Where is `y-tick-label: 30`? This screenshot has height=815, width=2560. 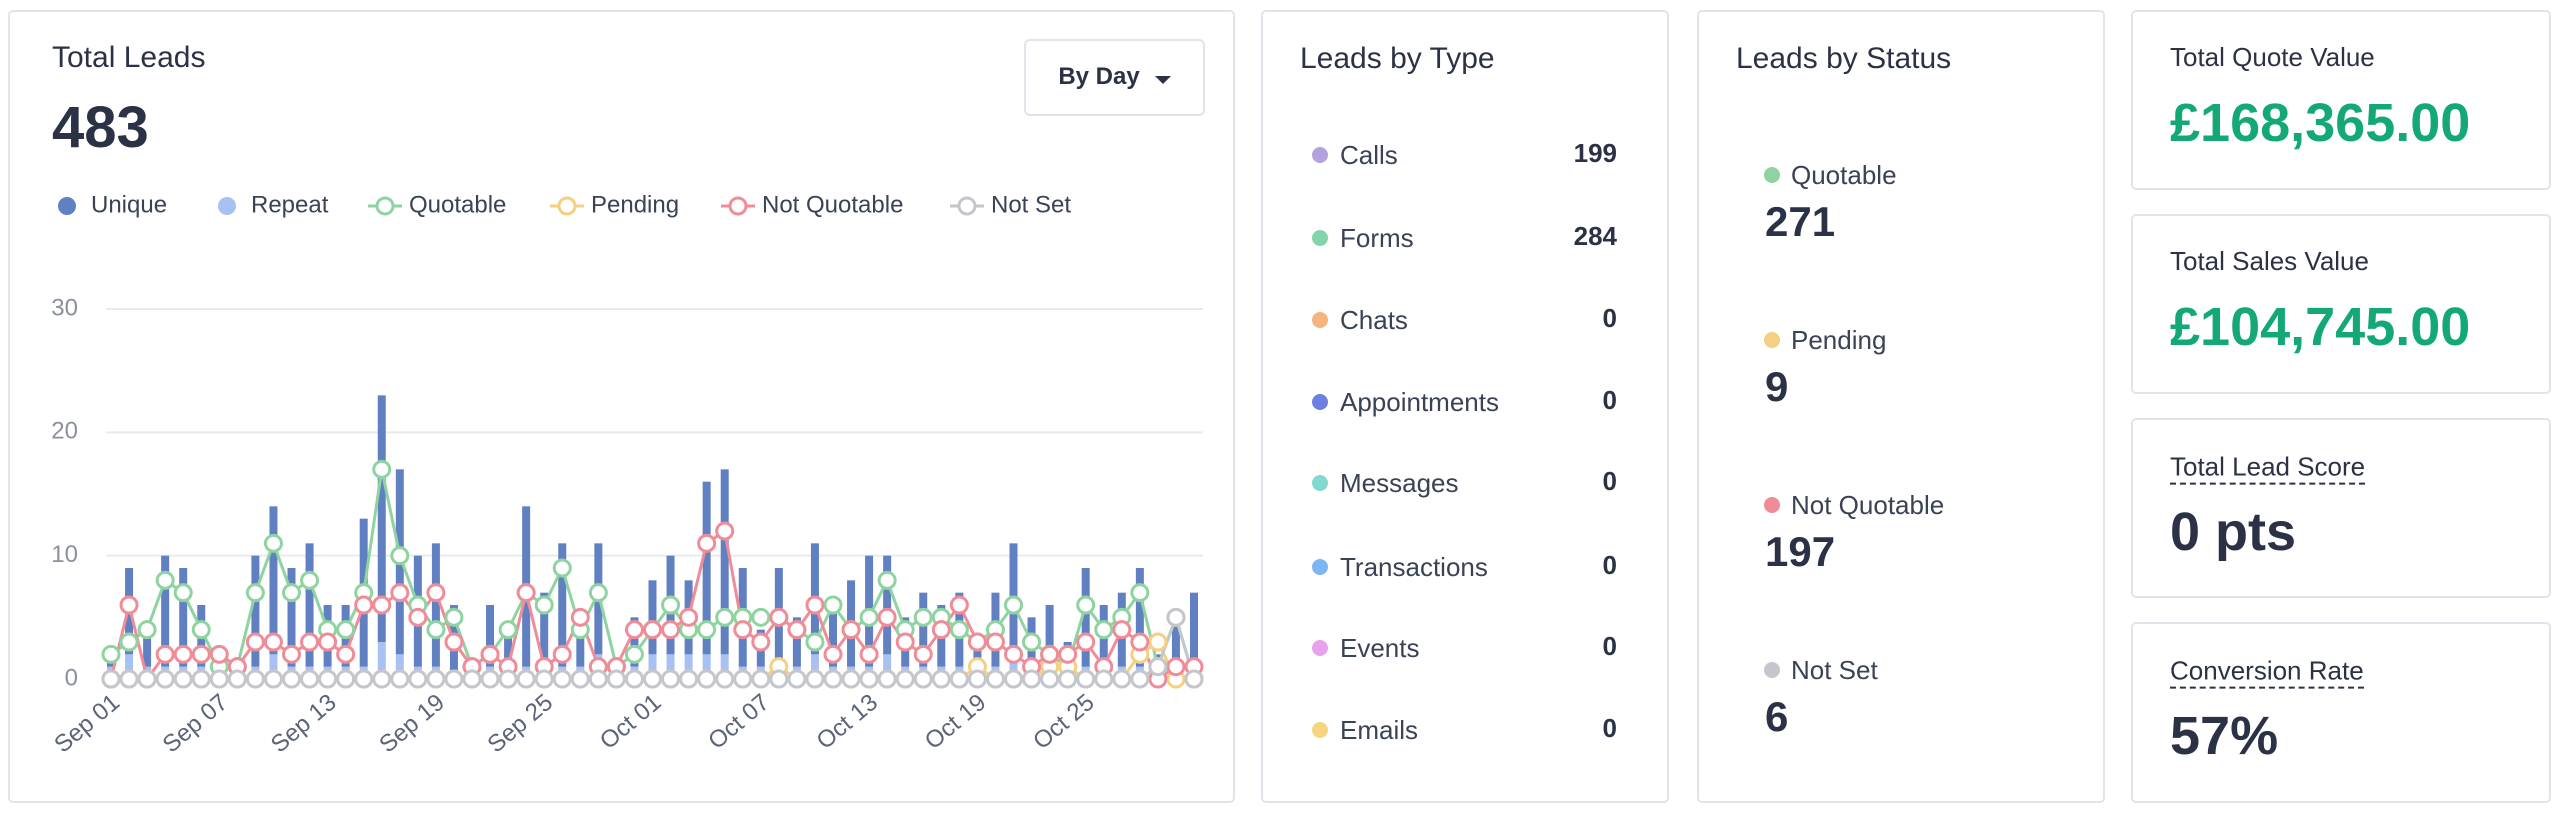 y-tick-label: 30 is located at coordinates (64, 307).